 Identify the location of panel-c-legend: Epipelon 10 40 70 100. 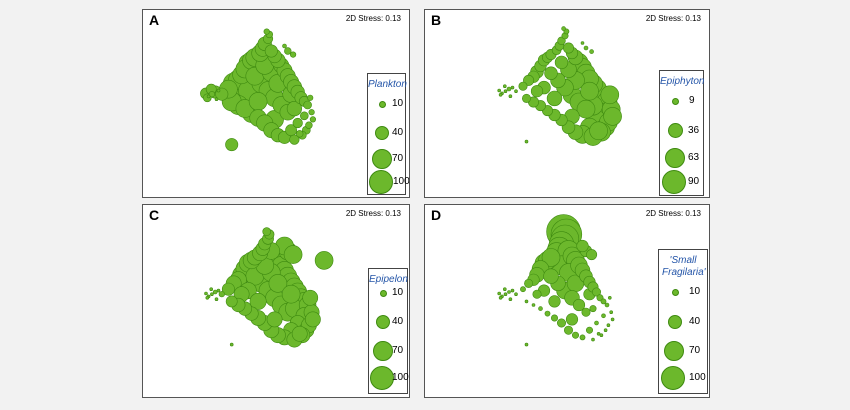
(388, 331).